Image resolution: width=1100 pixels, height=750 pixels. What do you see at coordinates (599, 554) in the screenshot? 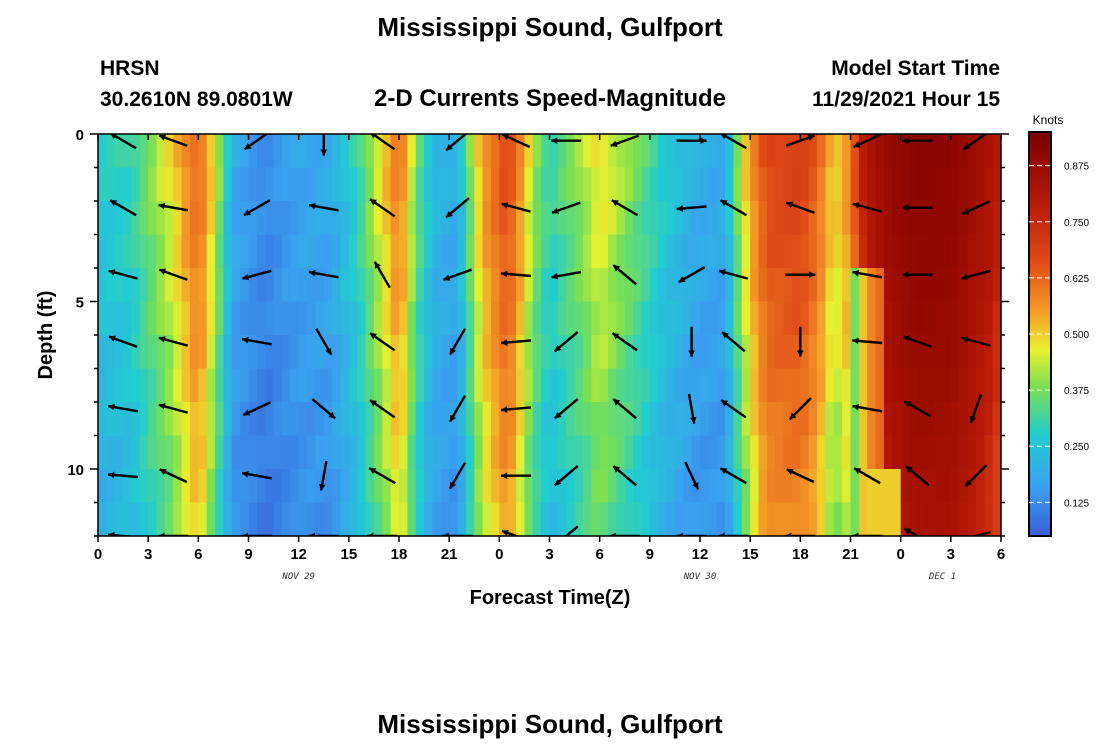
I see `x-tick-label: 6` at bounding box center [599, 554].